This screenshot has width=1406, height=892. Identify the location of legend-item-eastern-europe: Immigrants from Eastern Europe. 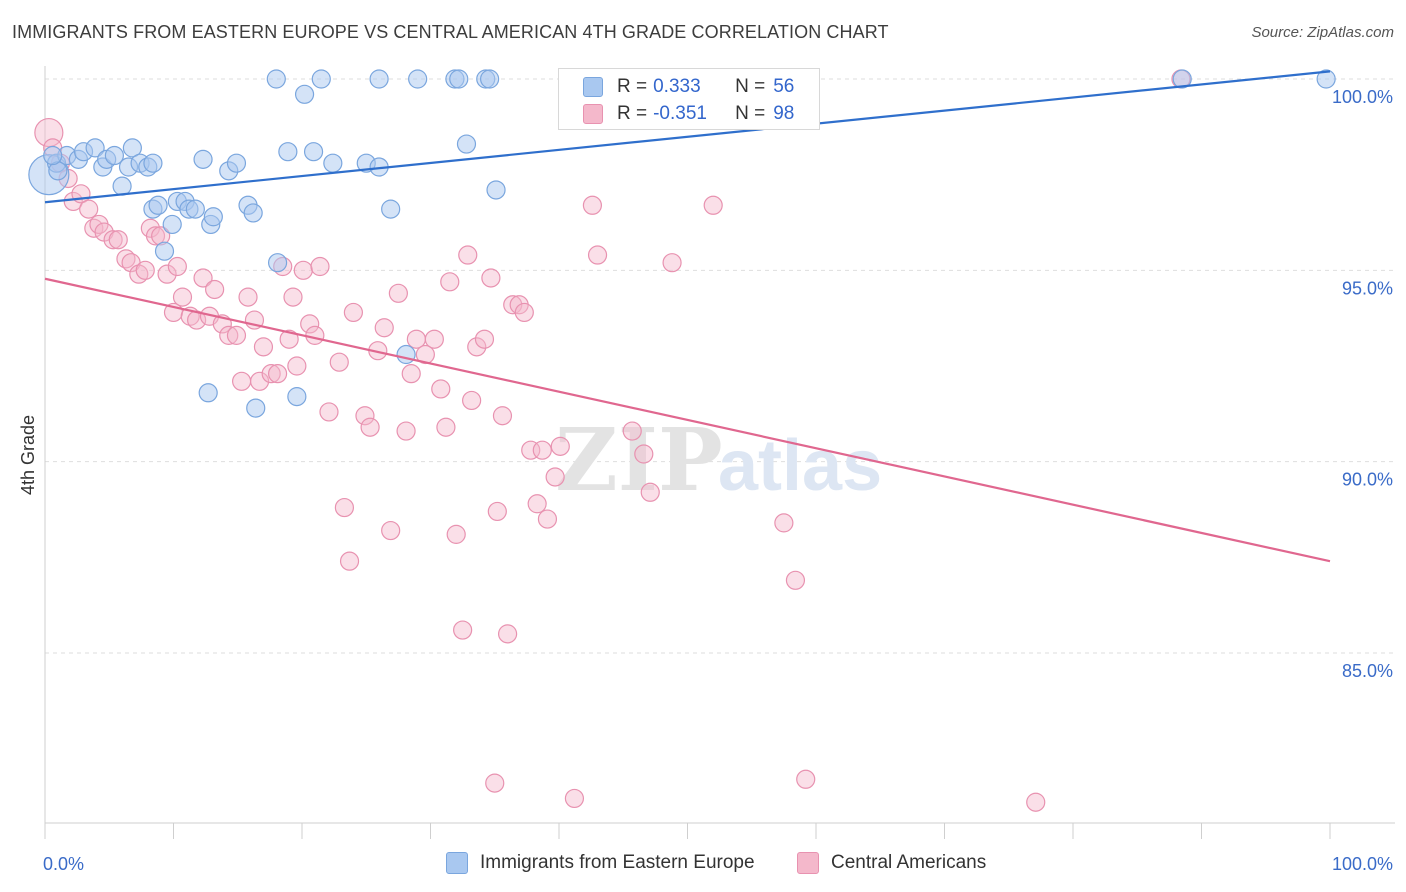
(600, 863).